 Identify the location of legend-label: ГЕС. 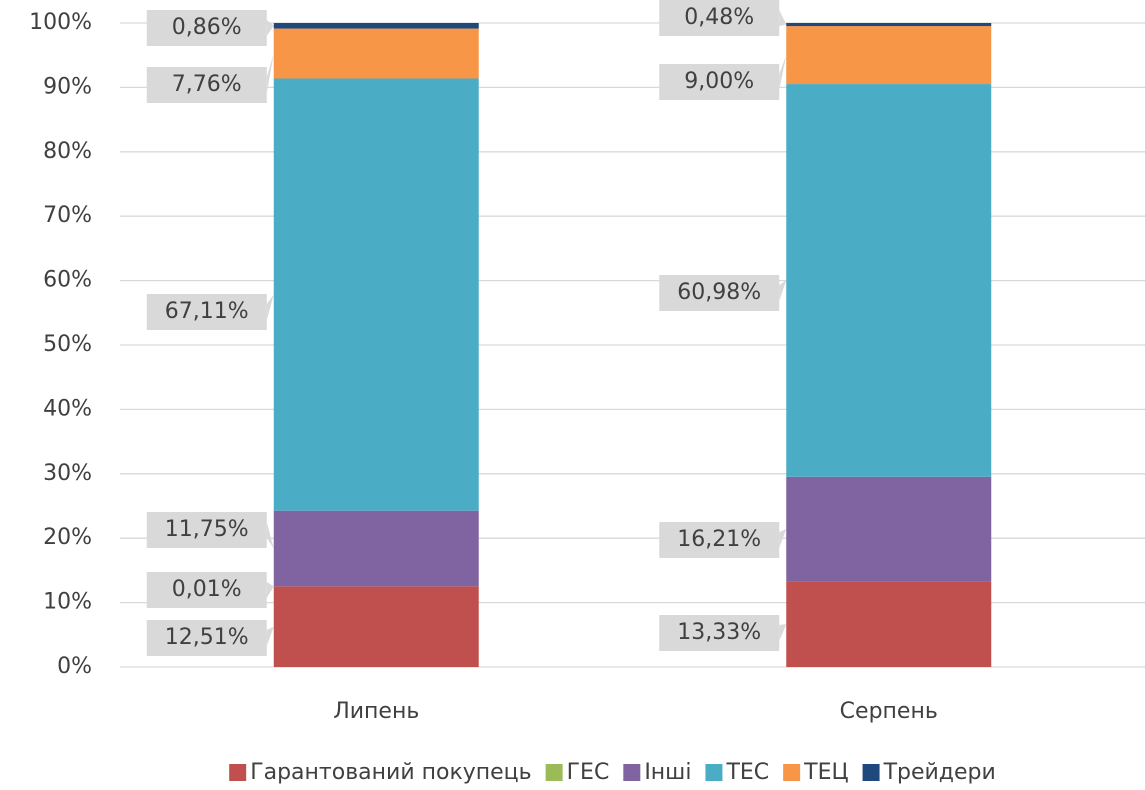
(588, 772).